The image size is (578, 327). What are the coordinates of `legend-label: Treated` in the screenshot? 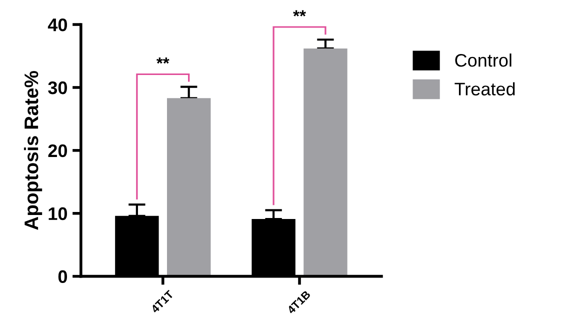 It's located at (484, 89).